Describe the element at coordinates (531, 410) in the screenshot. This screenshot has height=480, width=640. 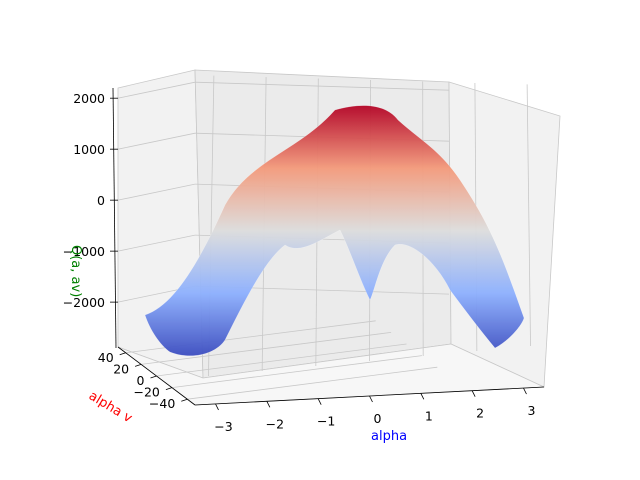
I see `x-tick-label: 3` at that location.